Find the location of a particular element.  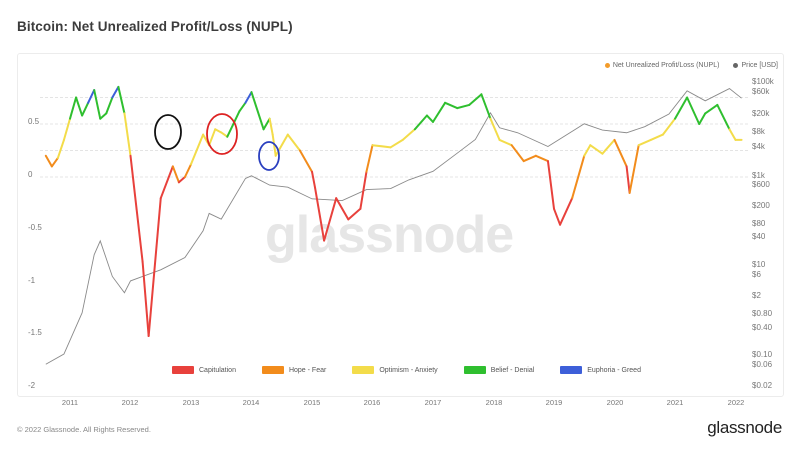

brand-logo: glassnode is located at coordinates (744, 427).